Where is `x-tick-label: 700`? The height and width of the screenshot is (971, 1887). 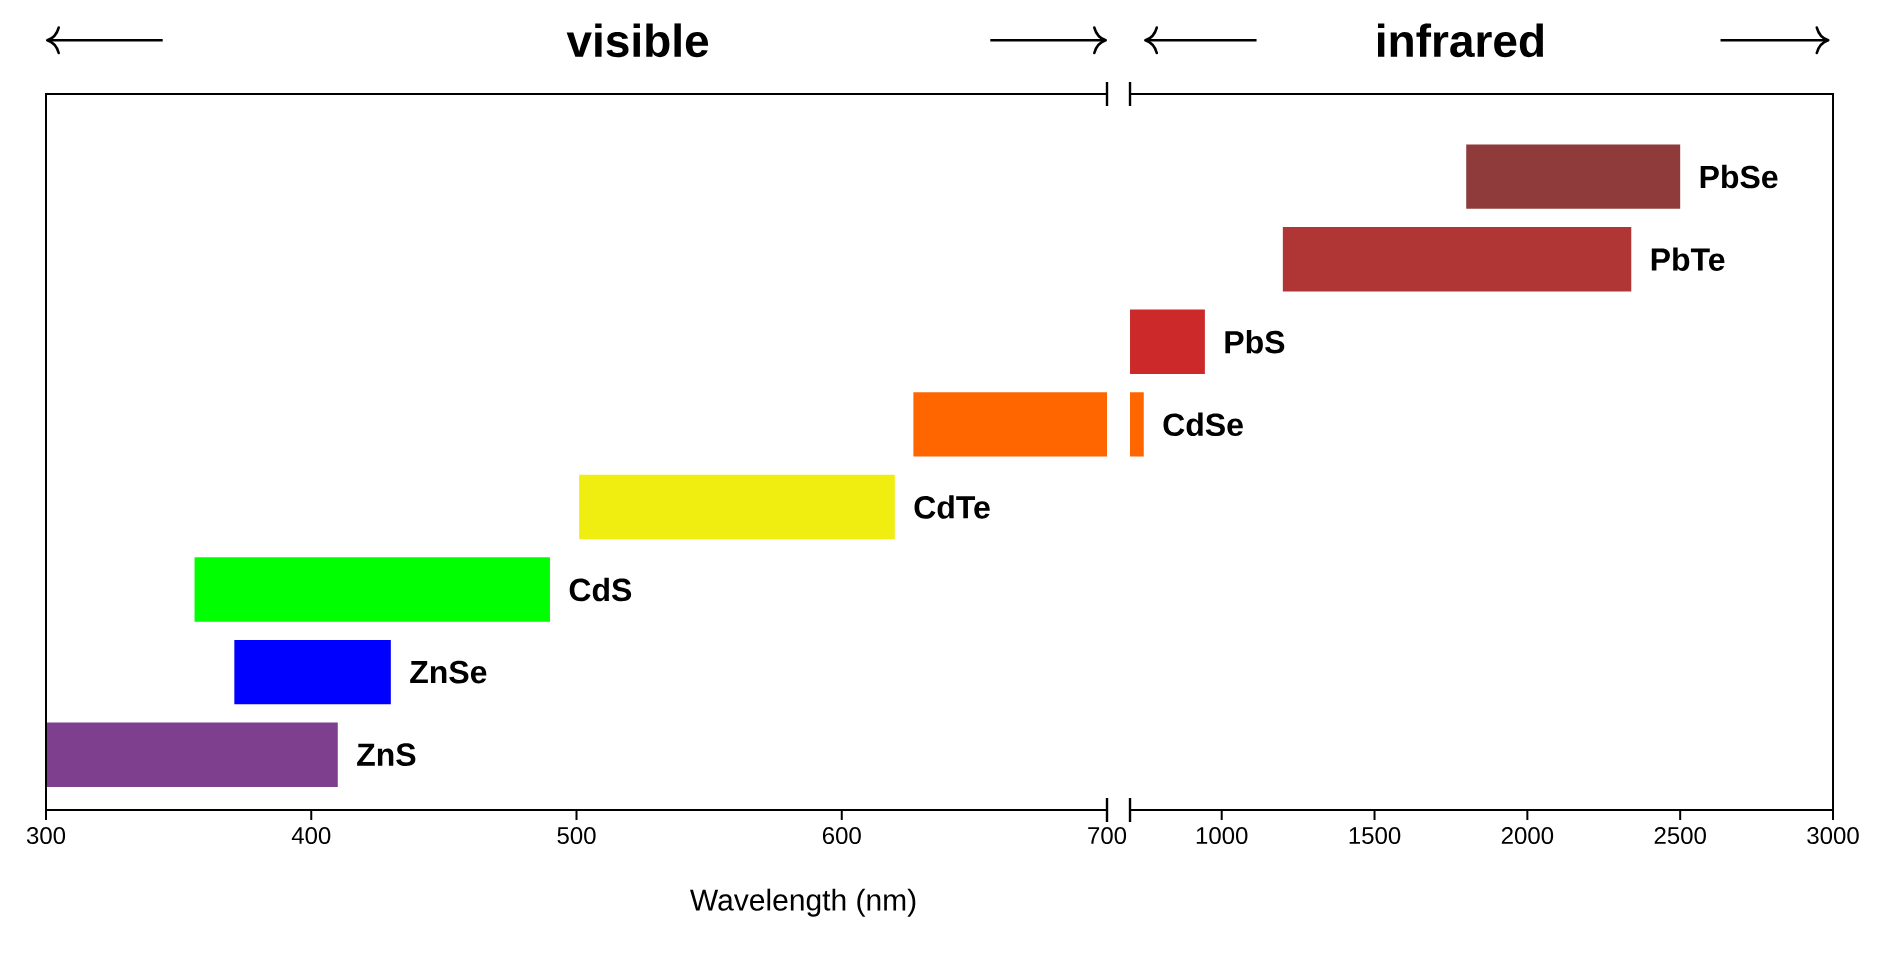
x-tick-label: 700 is located at coordinates (1107, 836).